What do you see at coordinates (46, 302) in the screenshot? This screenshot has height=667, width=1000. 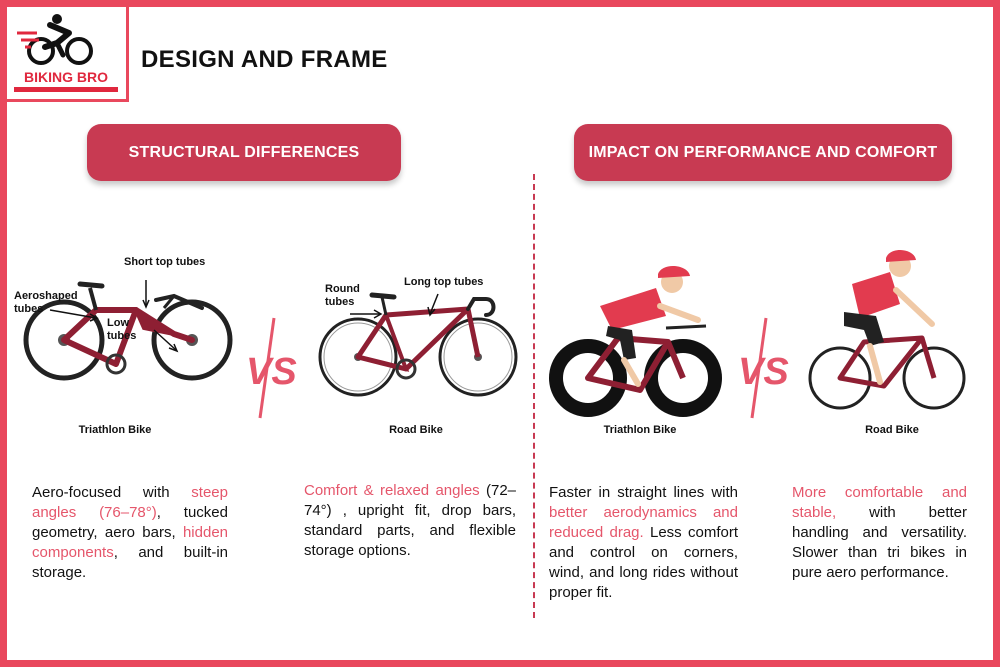 I see `annotation-aeroshaped-tubes: Aeroshaped tubes` at bounding box center [46, 302].